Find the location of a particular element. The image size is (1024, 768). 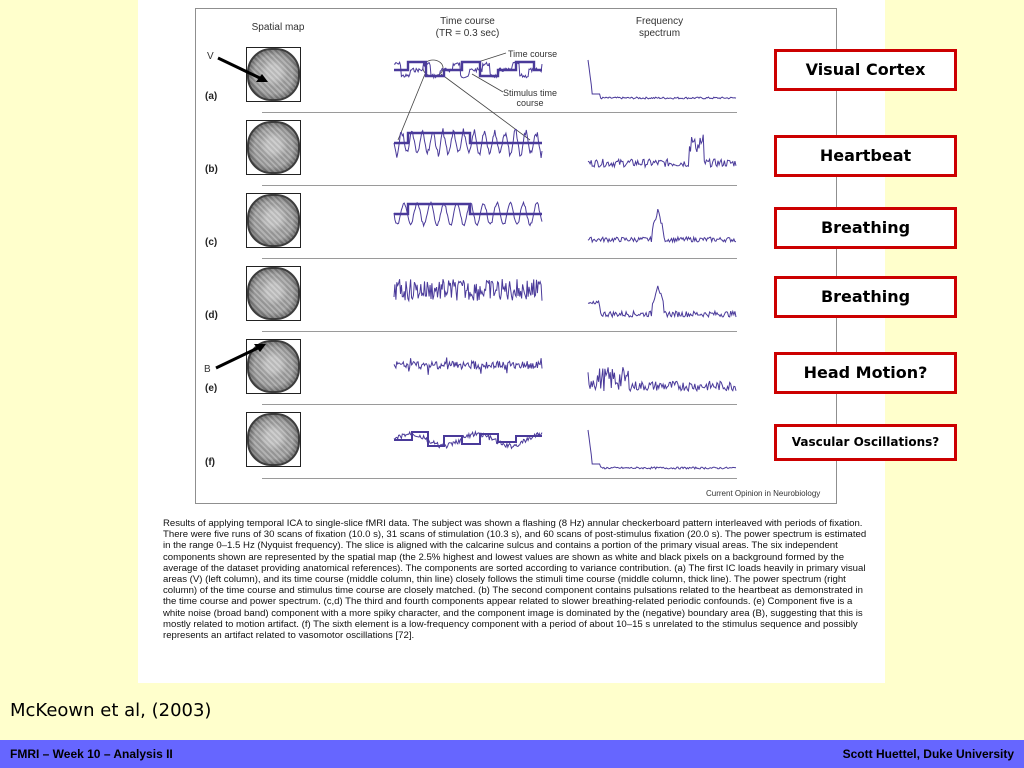

spatial-map-c-frame is located at coordinates (273, 220).